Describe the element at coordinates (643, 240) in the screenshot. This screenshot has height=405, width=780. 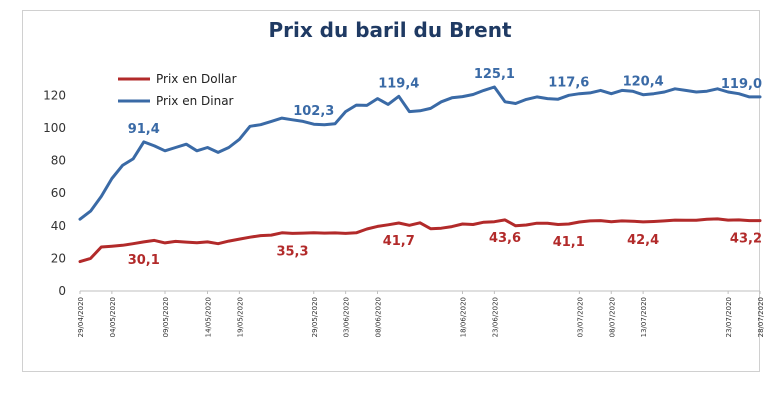
I see `data-label: 42,4` at that location.